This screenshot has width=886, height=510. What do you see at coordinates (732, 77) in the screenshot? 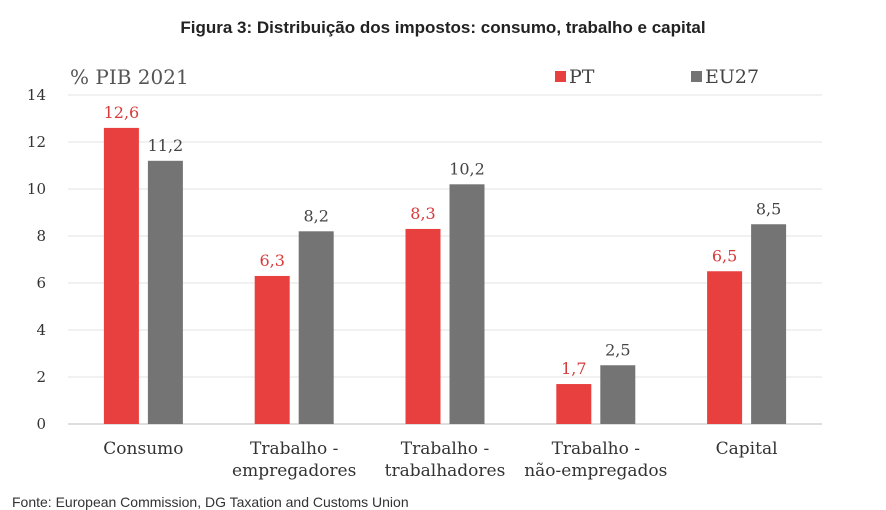
I see `legend-label-eu27: EU27` at bounding box center [732, 77].